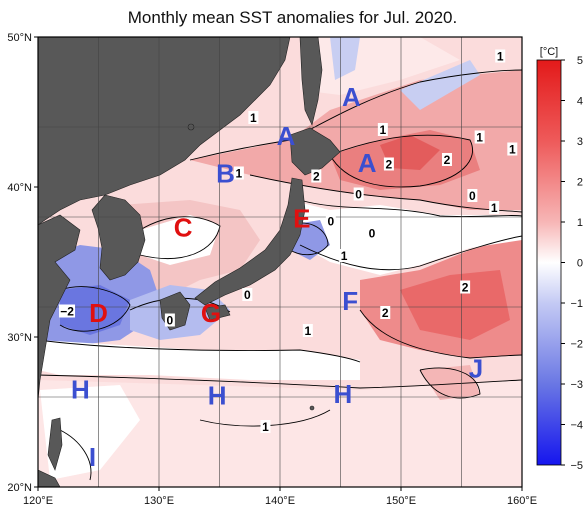 The image size is (585, 512). I want to click on colorbar-gradient, so click(549, 262).